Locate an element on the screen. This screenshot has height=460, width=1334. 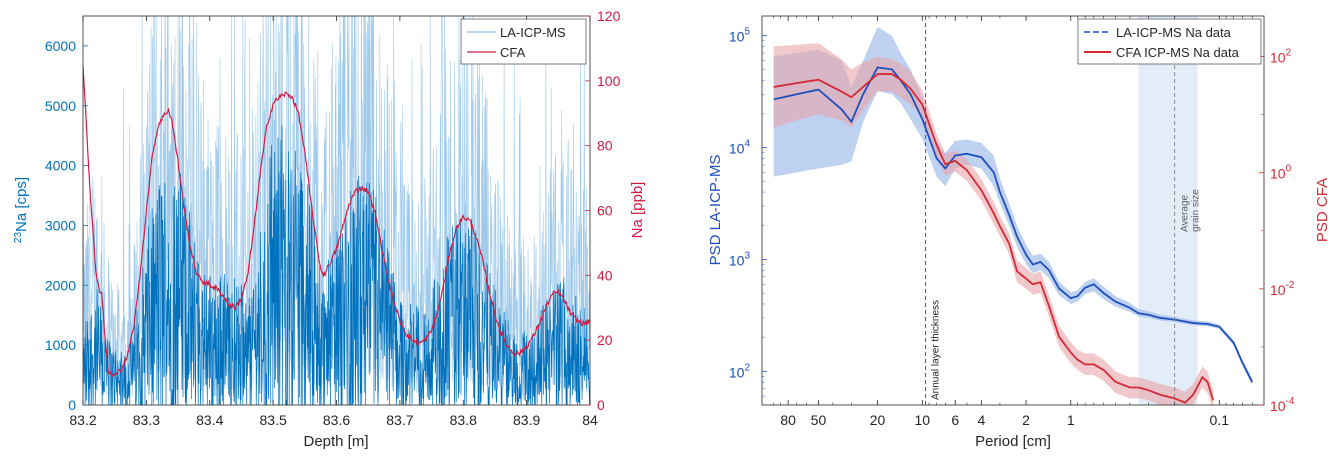
chart1-legend-box is located at coordinates (523, 41).